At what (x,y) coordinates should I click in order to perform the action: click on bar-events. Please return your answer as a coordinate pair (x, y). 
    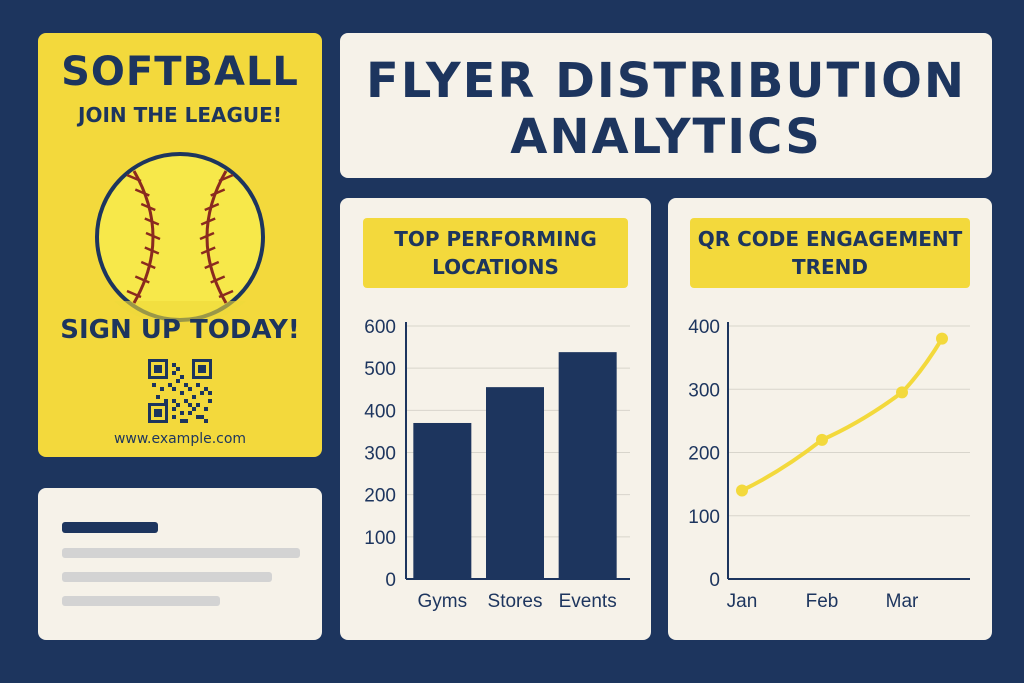
    Looking at the image, I should click on (587, 465).